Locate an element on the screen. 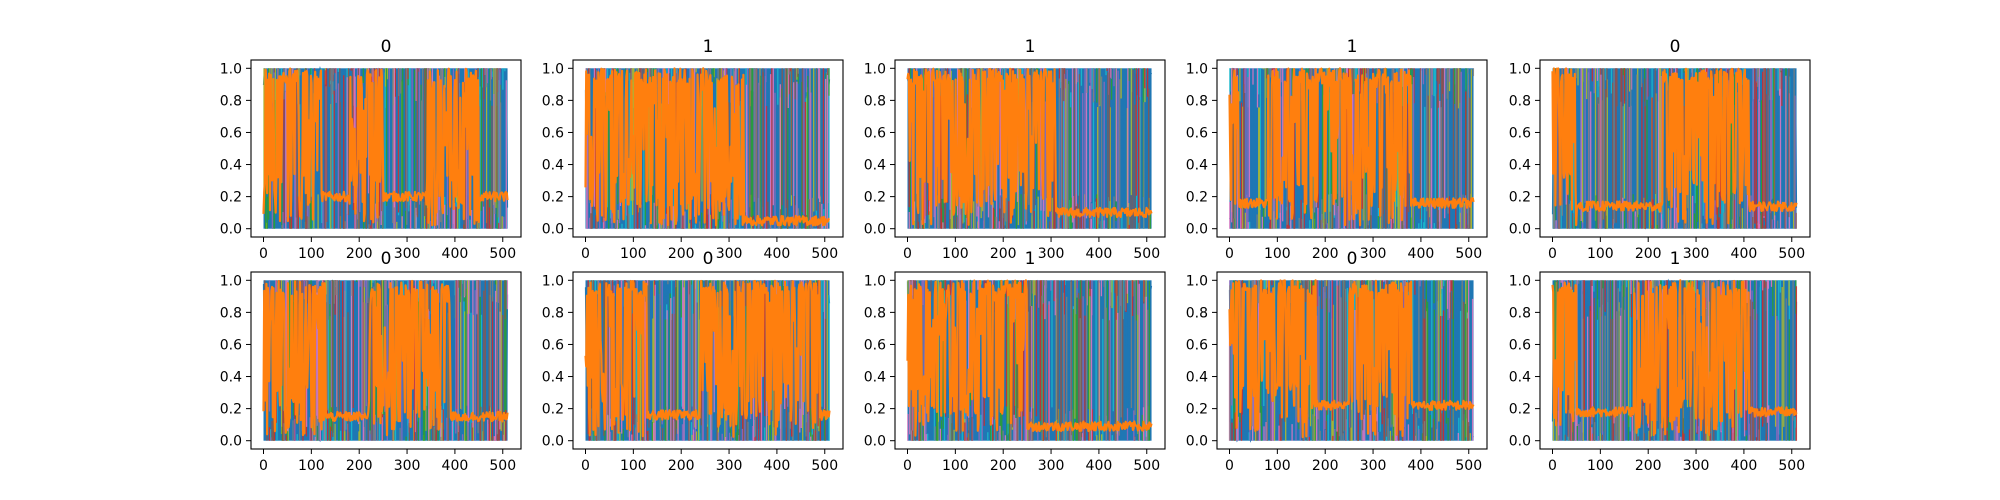 The height and width of the screenshot is (500, 2000). panel-0: 0 100 200 300 400 500 0.0 0.2 0.4 0.6 0.8 1.0 0 is located at coordinates (371, 149).